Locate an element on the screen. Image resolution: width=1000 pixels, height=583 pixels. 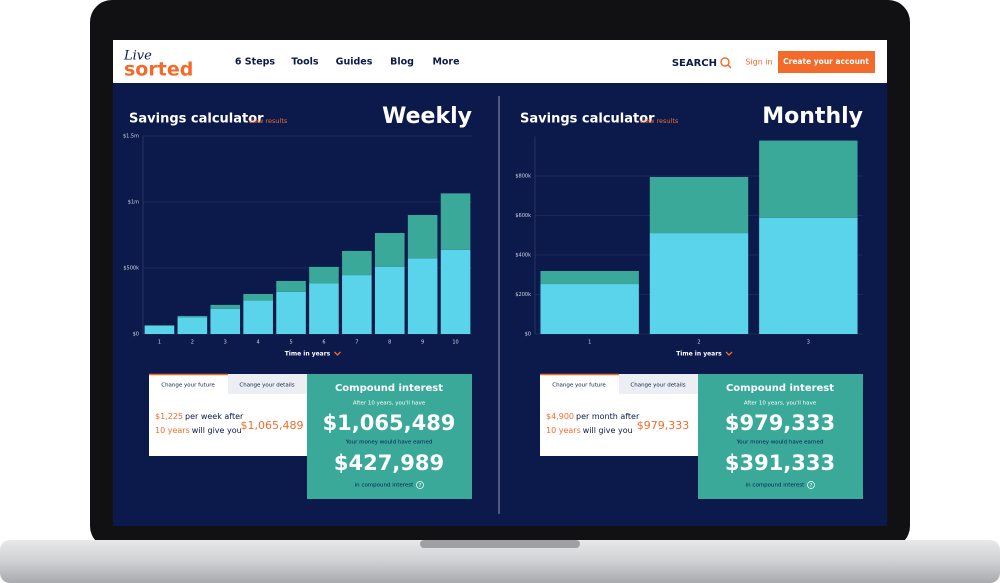
nav-link: Tools is located at coordinates (305, 62).